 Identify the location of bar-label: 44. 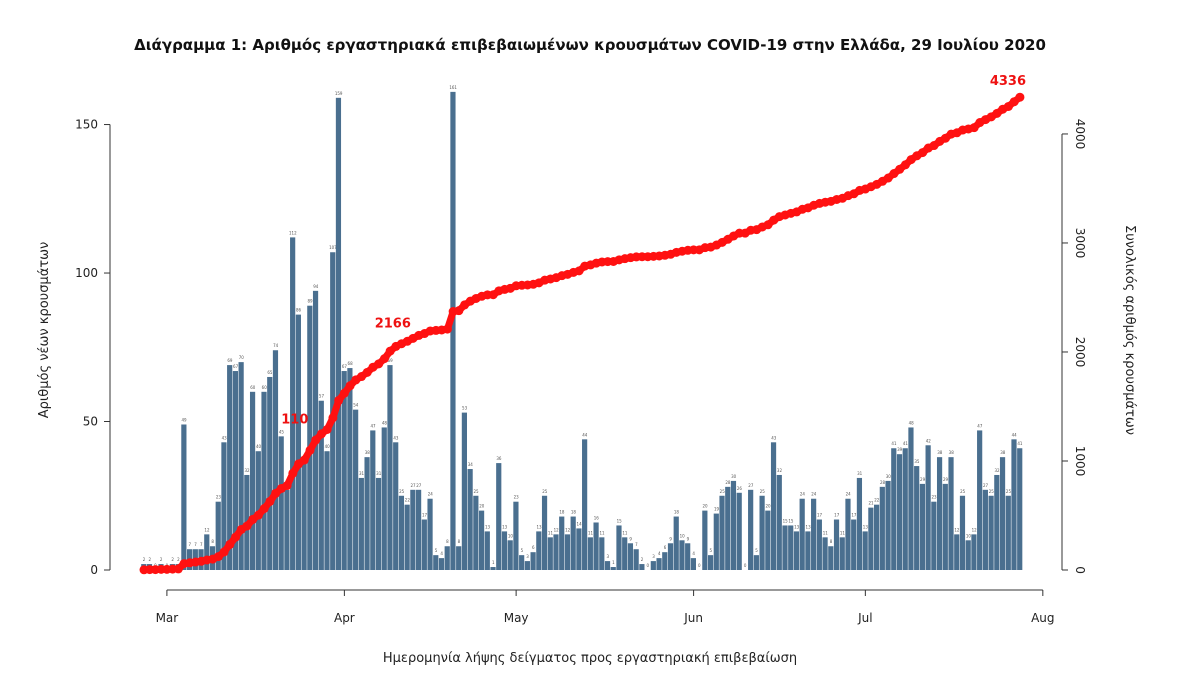
(1015, 434).